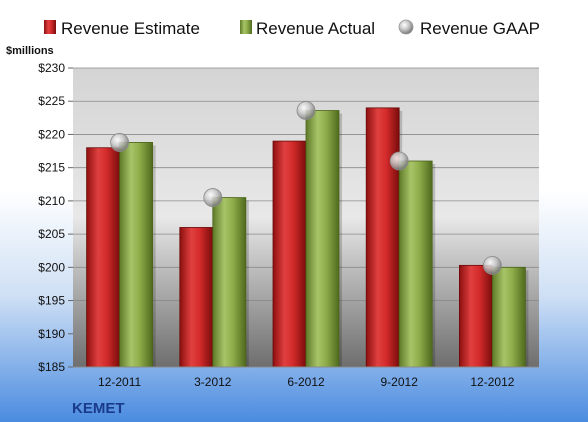  I want to click on legend-swatch-gaap, so click(406, 27).